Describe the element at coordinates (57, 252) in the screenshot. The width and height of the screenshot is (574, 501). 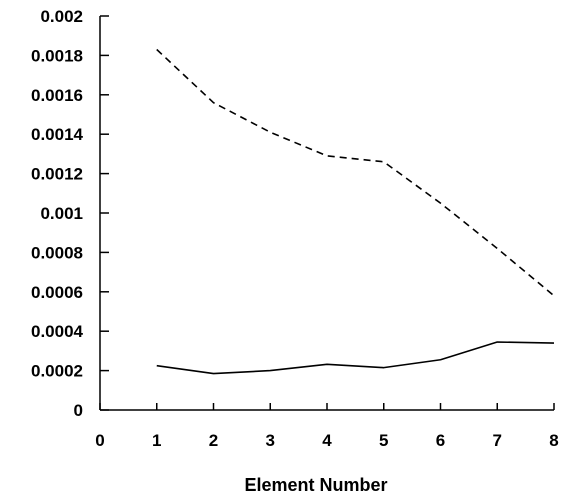
I see `y-tick-label: 0.0008` at that location.